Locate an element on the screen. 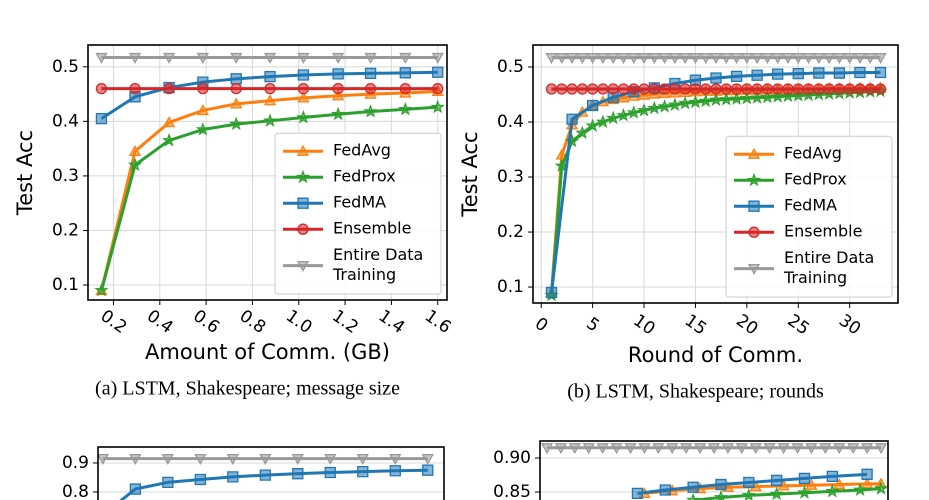 The height and width of the screenshot is (500, 929). y-tick-label: 0.1 is located at coordinates (510, 287).